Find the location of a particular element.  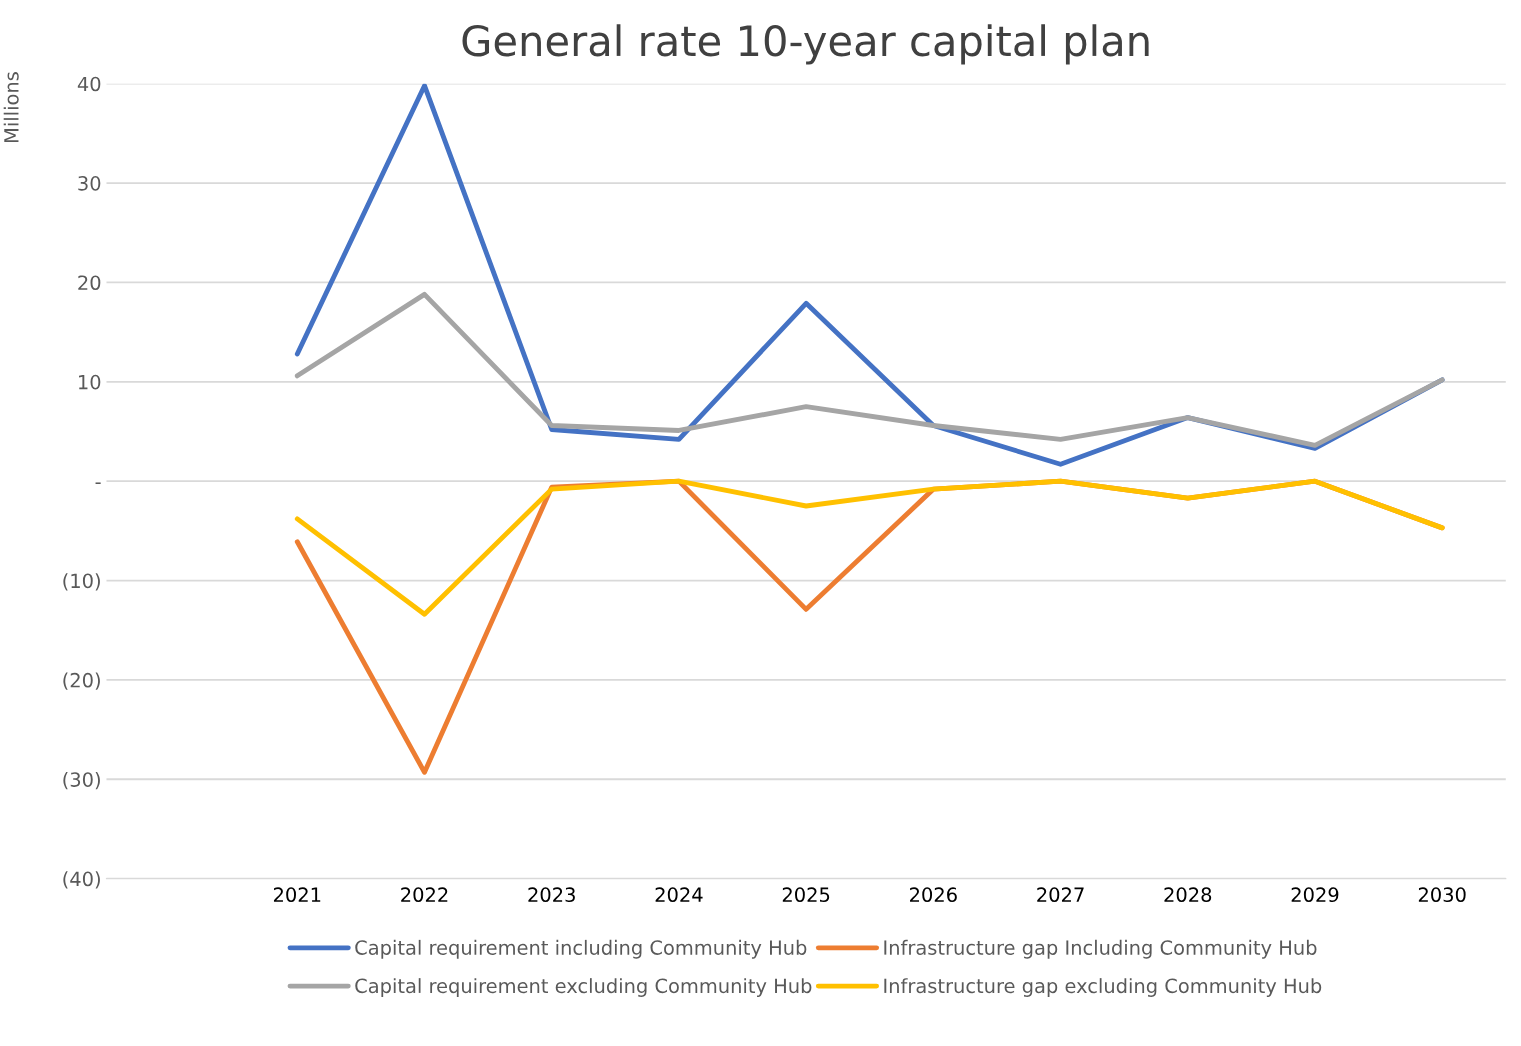

y-tick-label: (40) is located at coordinates (81, 880).